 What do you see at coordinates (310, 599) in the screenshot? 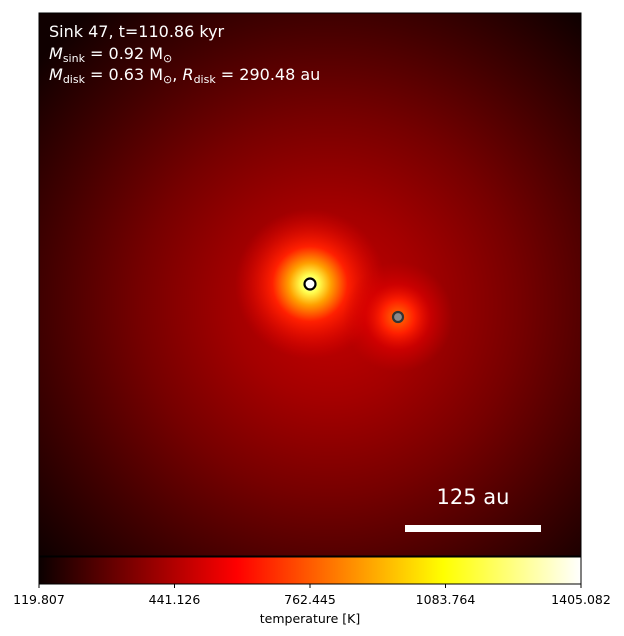
I see `colorbar-tick-label: 762.445` at bounding box center [310, 599].